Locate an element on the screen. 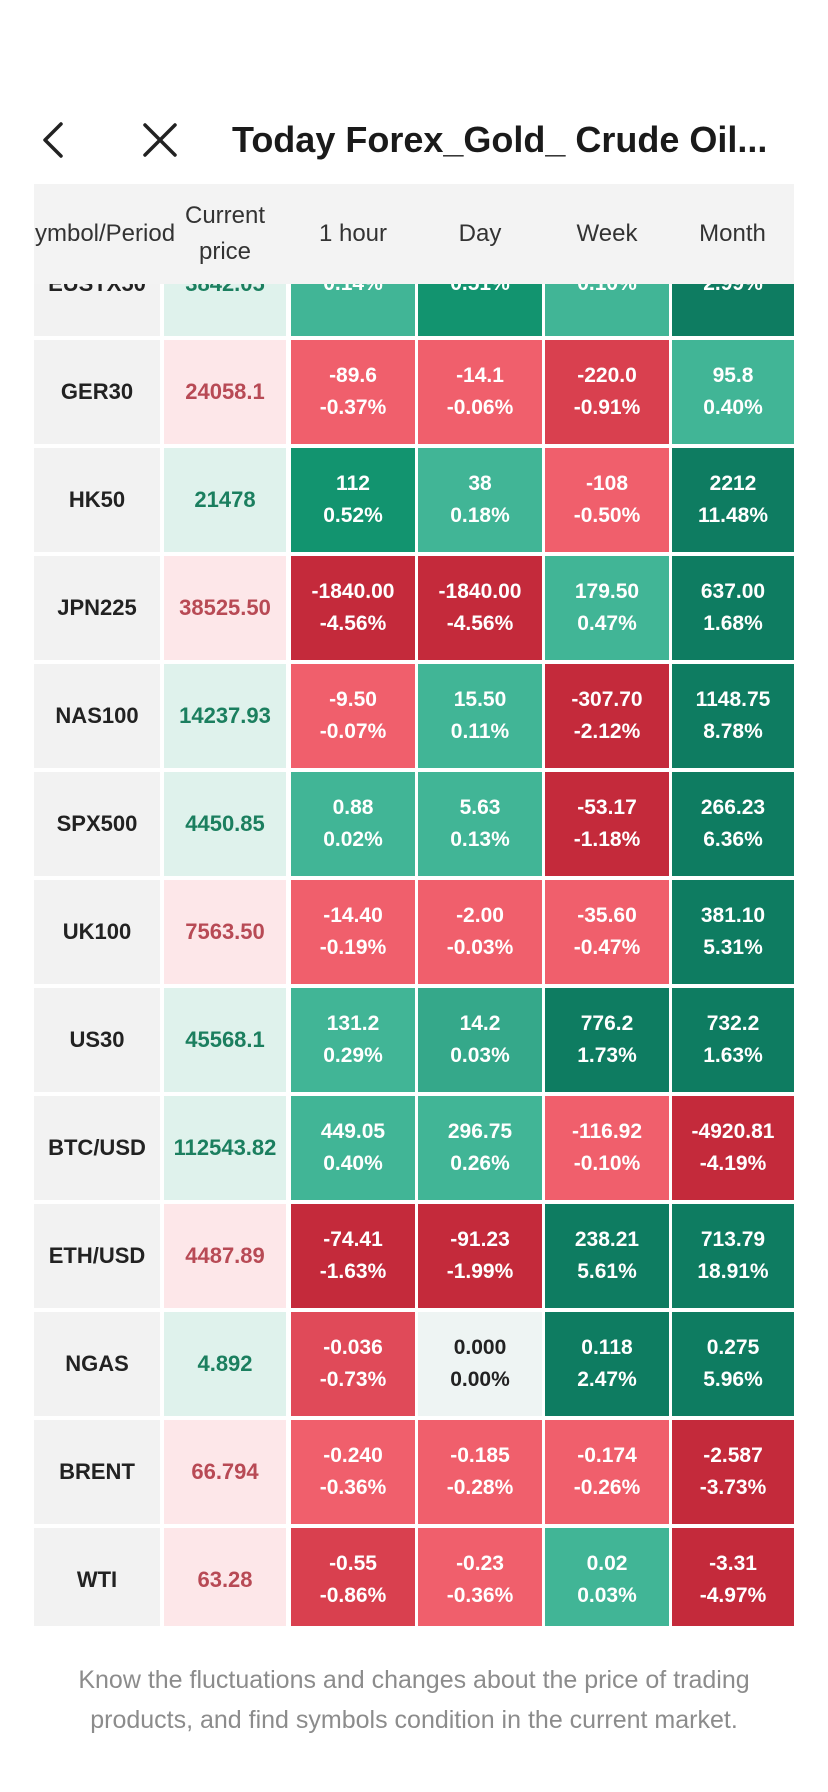 The height and width of the screenshot is (1792, 828). column-header-week: Week is located at coordinates (607, 233).